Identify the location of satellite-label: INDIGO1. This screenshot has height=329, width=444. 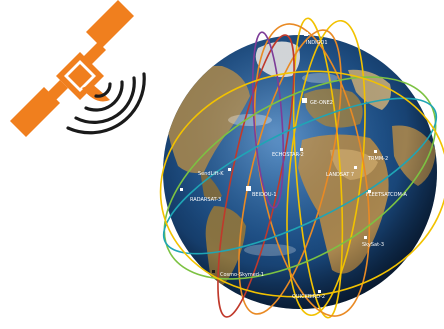
(317, 43).